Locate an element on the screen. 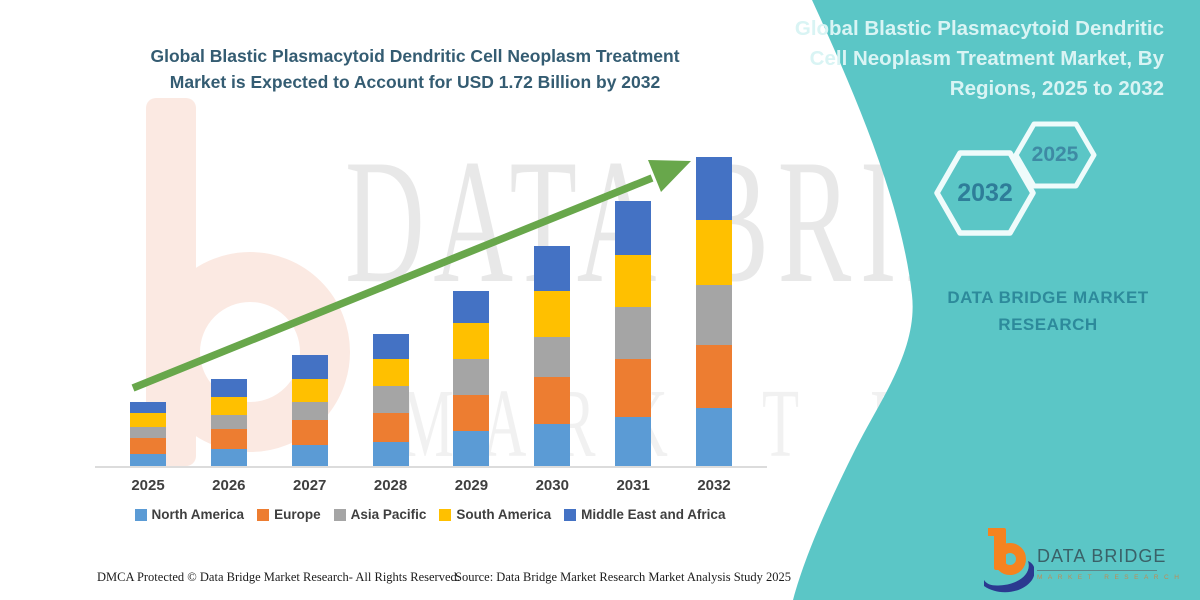  x-axis-label-2026: 2026 is located at coordinates (229, 485).